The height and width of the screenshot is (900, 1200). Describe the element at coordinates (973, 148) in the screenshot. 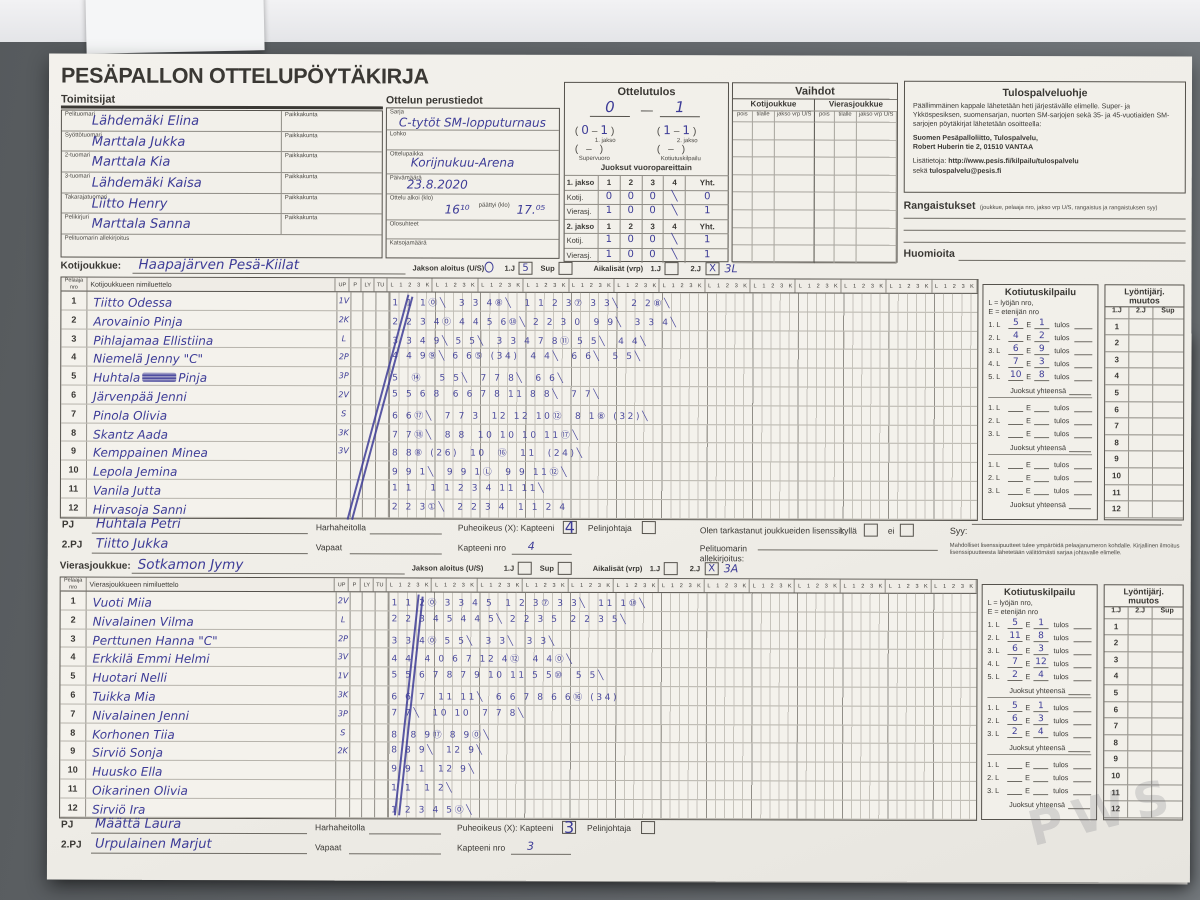

I see `info-address-line2: Robert Huberin tie 2, 01510 VANTAA` at that location.